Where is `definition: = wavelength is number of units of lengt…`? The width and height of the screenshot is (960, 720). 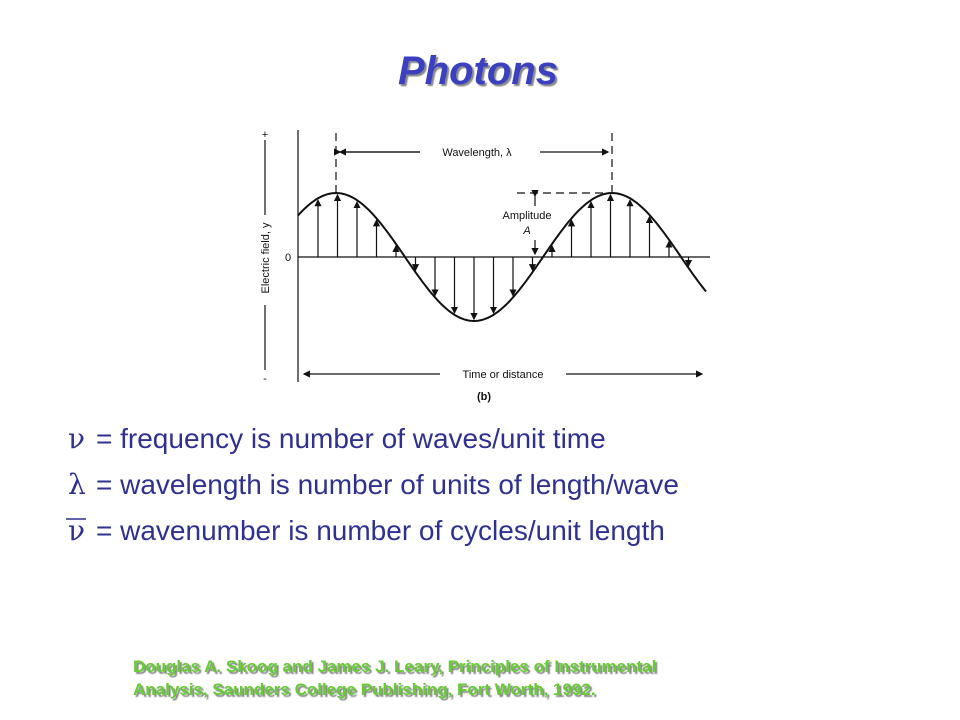
definition: = wavelength is number of units of lengt… is located at coordinates (387, 484).